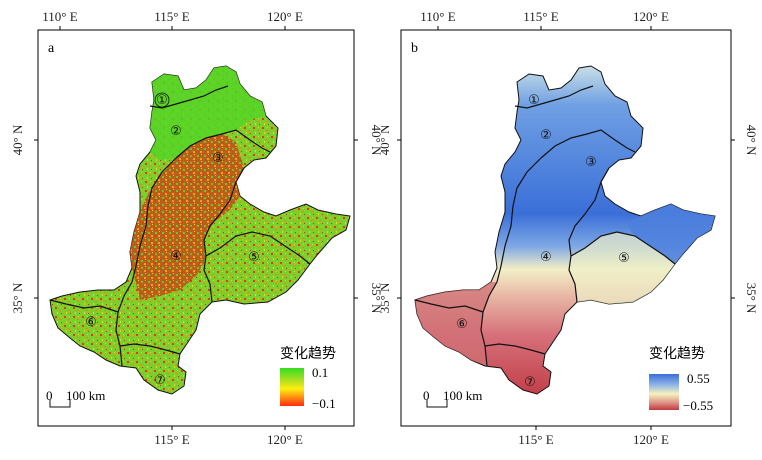  Describe the element at coordinates (622, 268) in the screenshot. I see `region-fill-east` at that location.